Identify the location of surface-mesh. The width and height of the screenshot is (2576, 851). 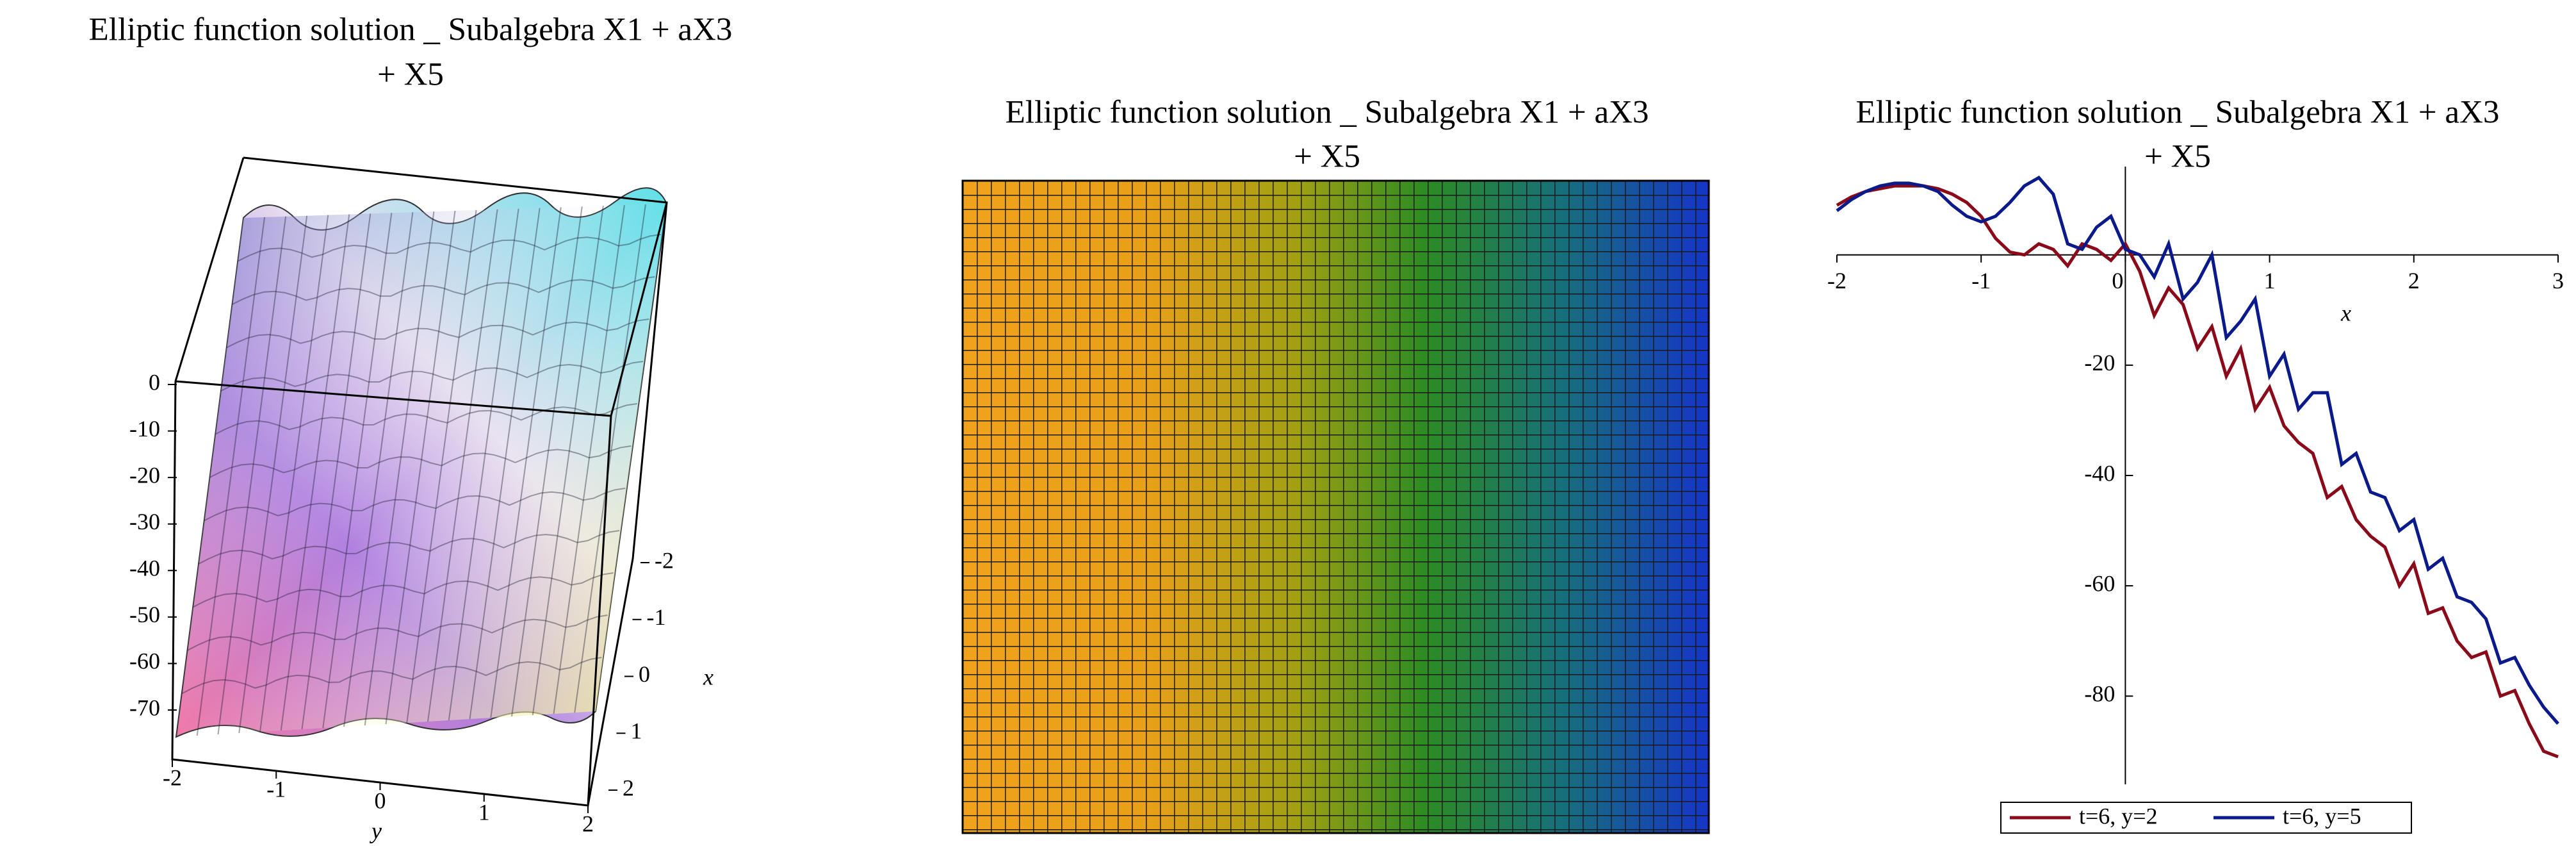
(421, 470).